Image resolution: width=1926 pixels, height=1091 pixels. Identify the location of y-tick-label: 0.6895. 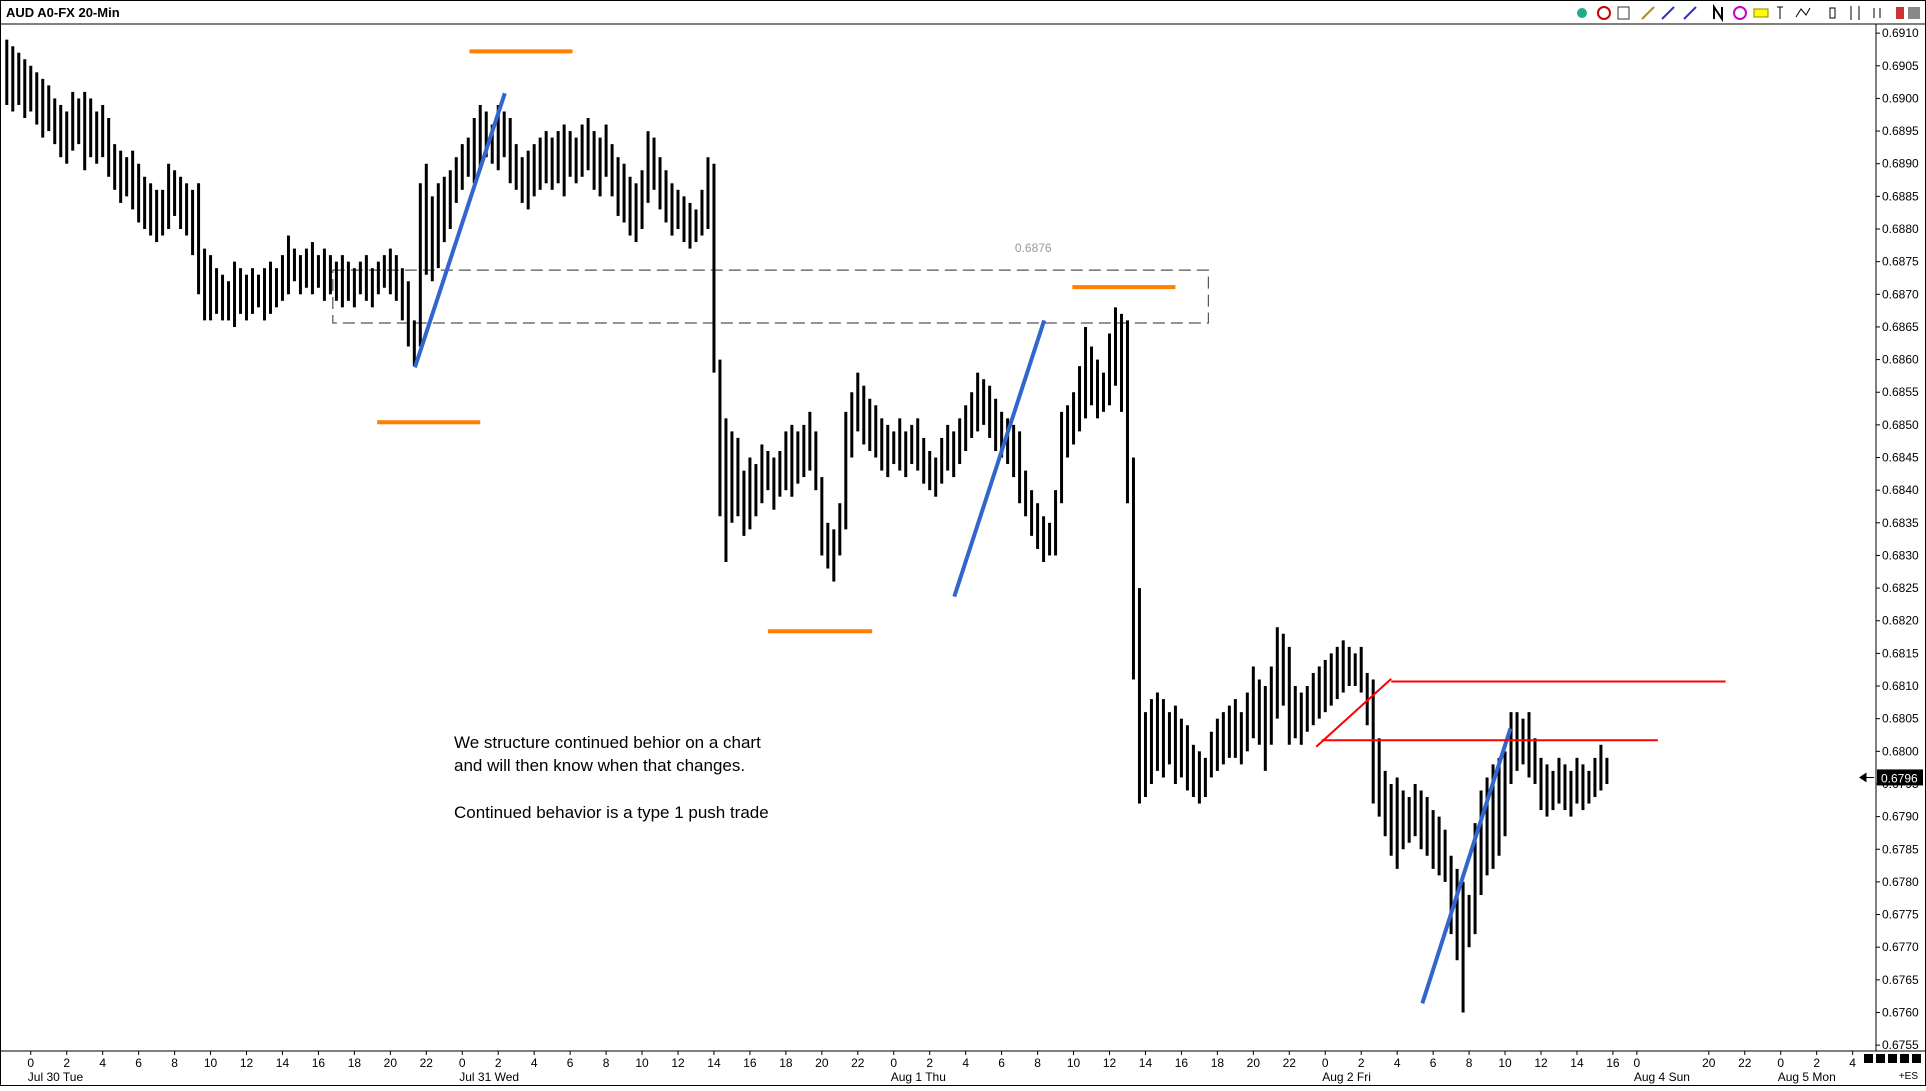
(1900, 131).